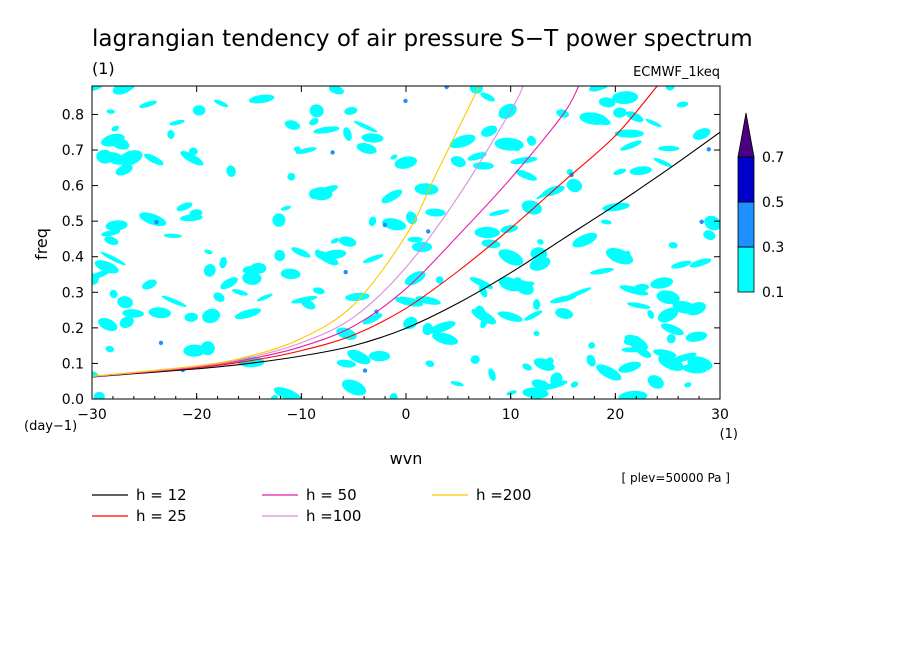 The width and height of the screenshot is (904, 654). I want to click on legend-label: h =200, so click(503, 495).